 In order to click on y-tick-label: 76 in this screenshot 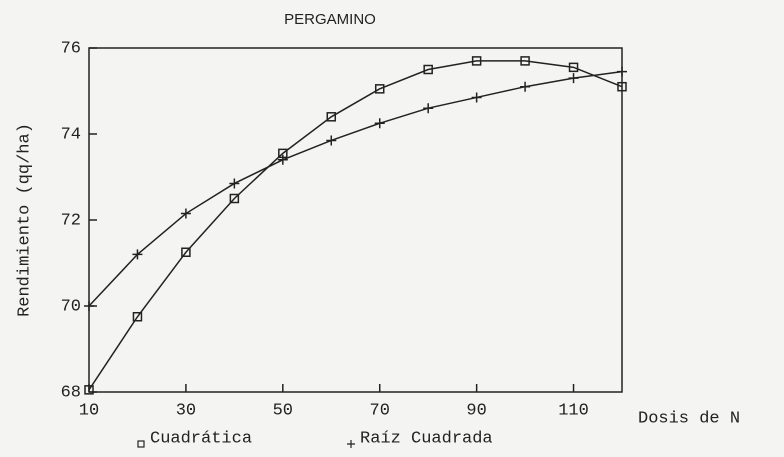, I will do `click(71, 48)`.